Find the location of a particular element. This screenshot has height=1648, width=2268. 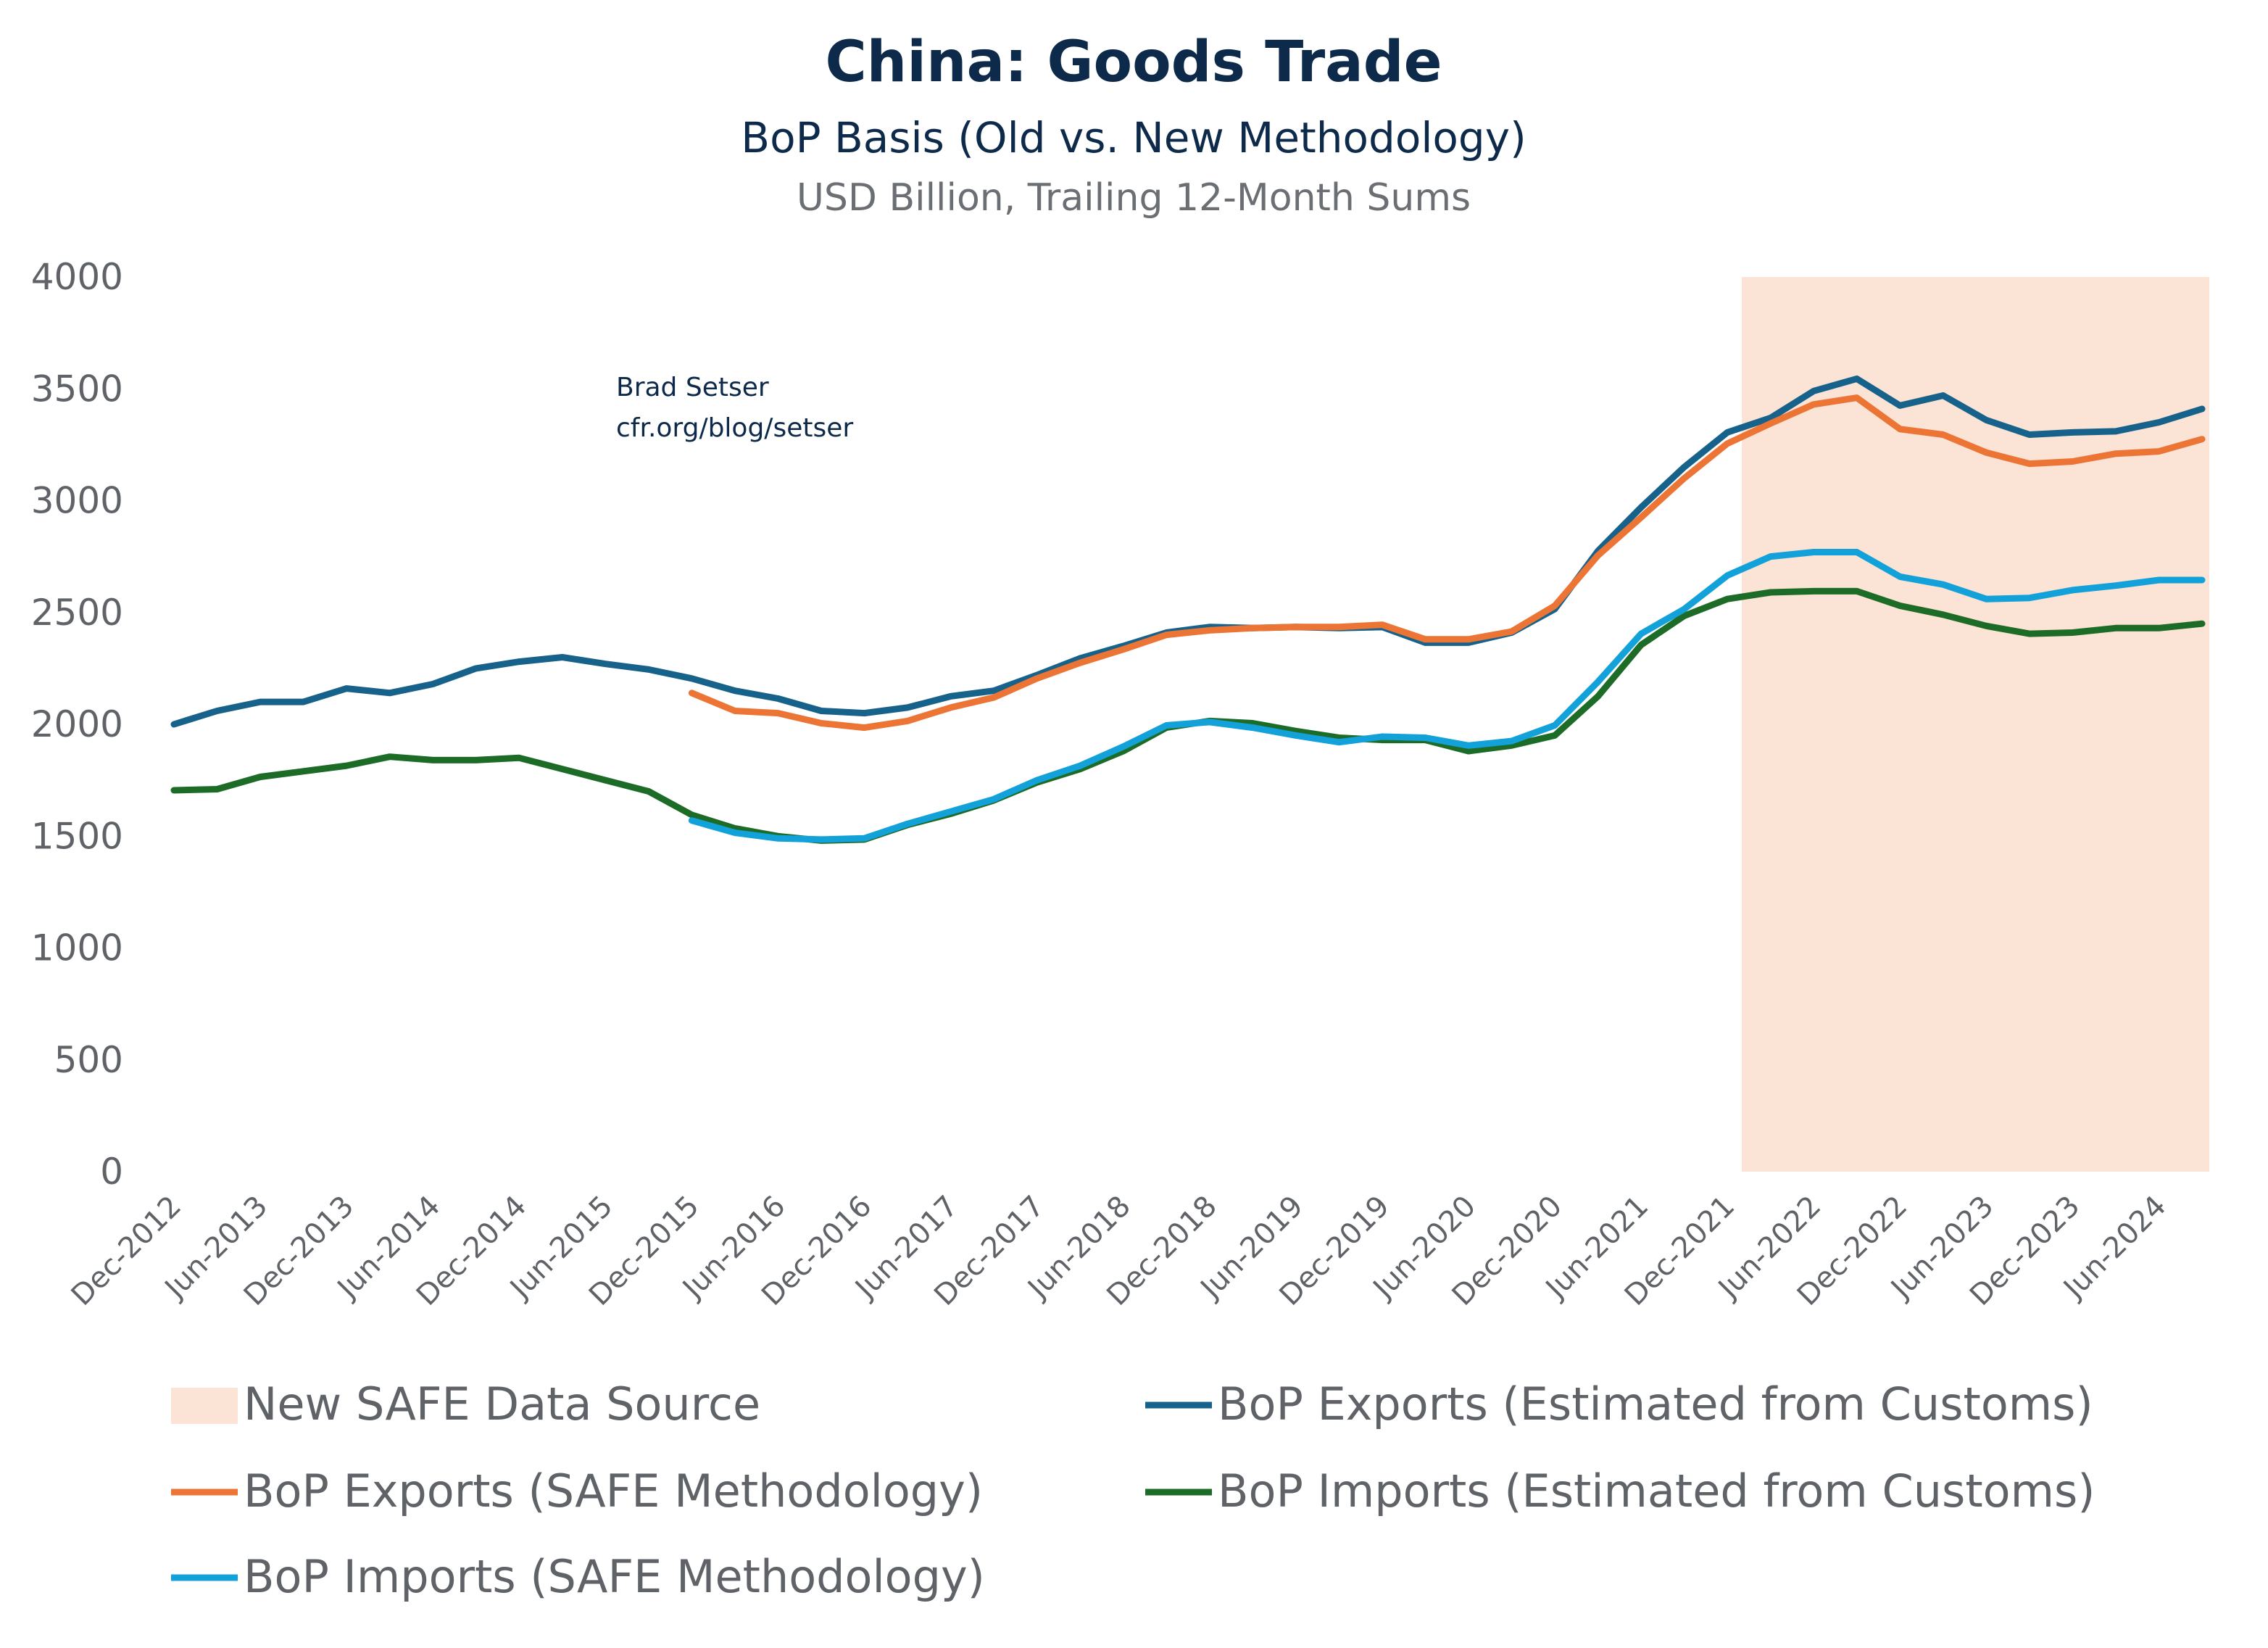

legend-item: BoP Exports (SAFE Methodology) is located at coordinates (577, 1491).